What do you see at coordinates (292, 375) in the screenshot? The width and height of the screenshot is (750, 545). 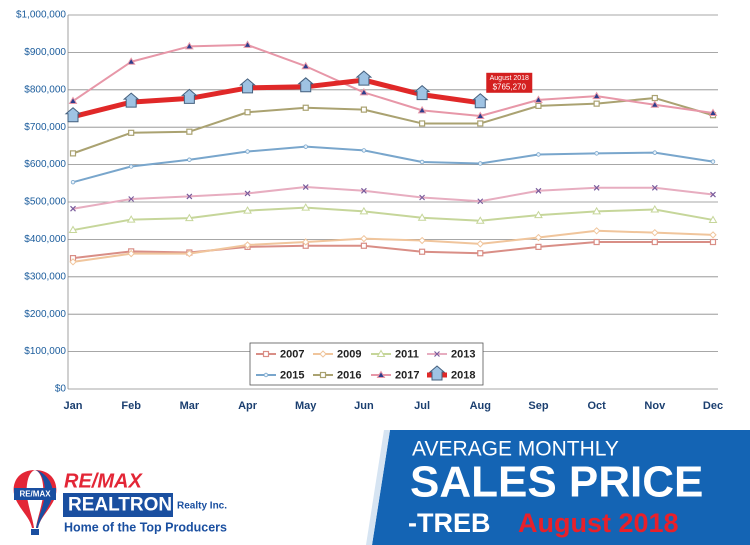 I see `legend-label: 2015` at bounding box center [292, 375].